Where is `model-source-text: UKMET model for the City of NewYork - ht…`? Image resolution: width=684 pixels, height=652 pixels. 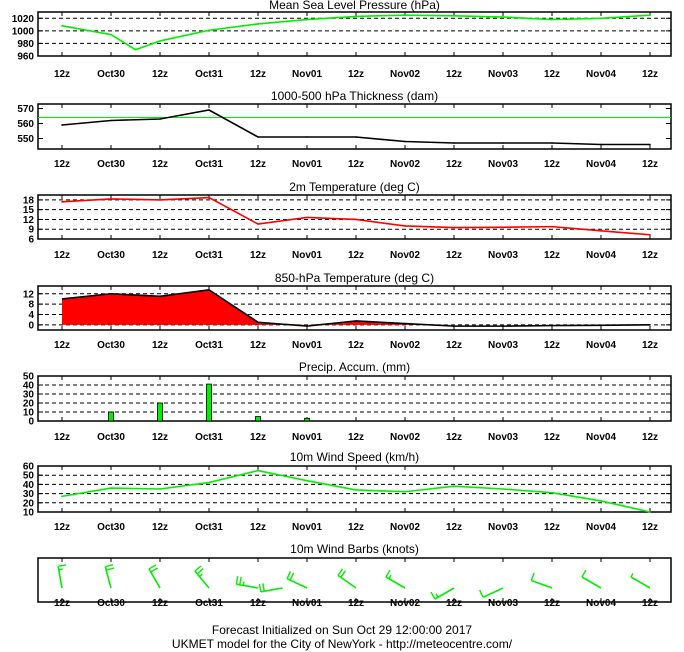 model-source-text: UKMET model for the City of NewYork - ht… is located at coordinates (342, 644).